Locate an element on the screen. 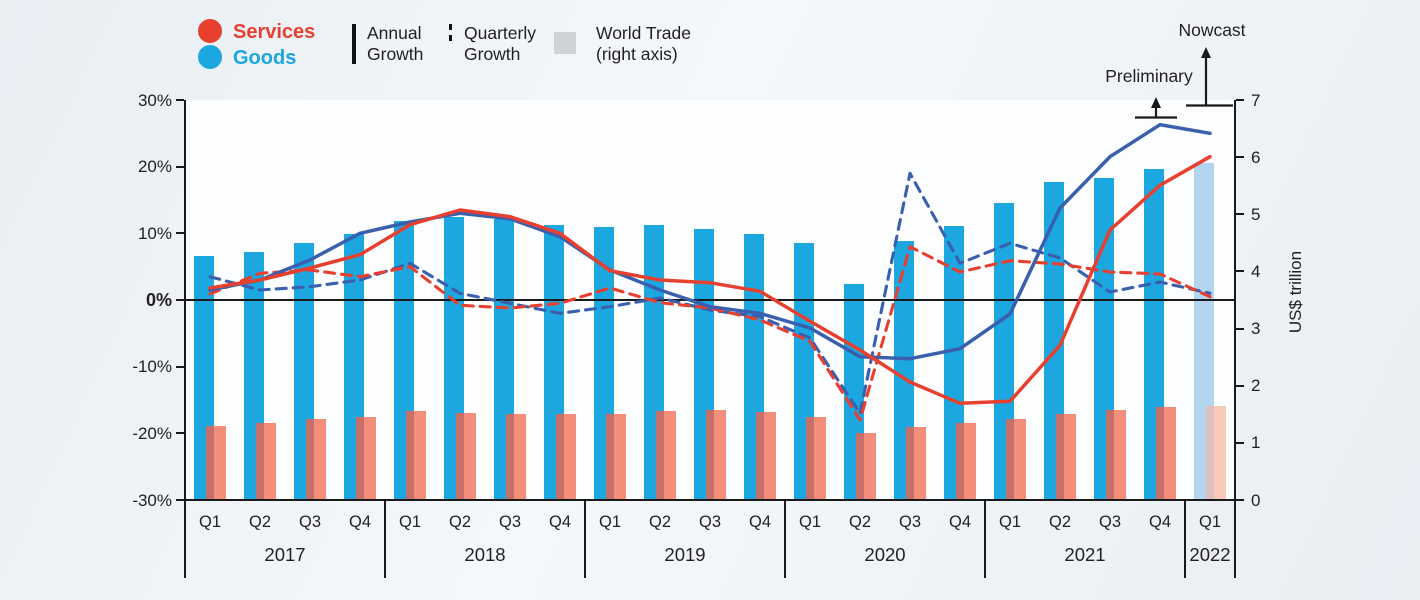  nowcast-arrow-icon is located at coordinates (1206, 52).